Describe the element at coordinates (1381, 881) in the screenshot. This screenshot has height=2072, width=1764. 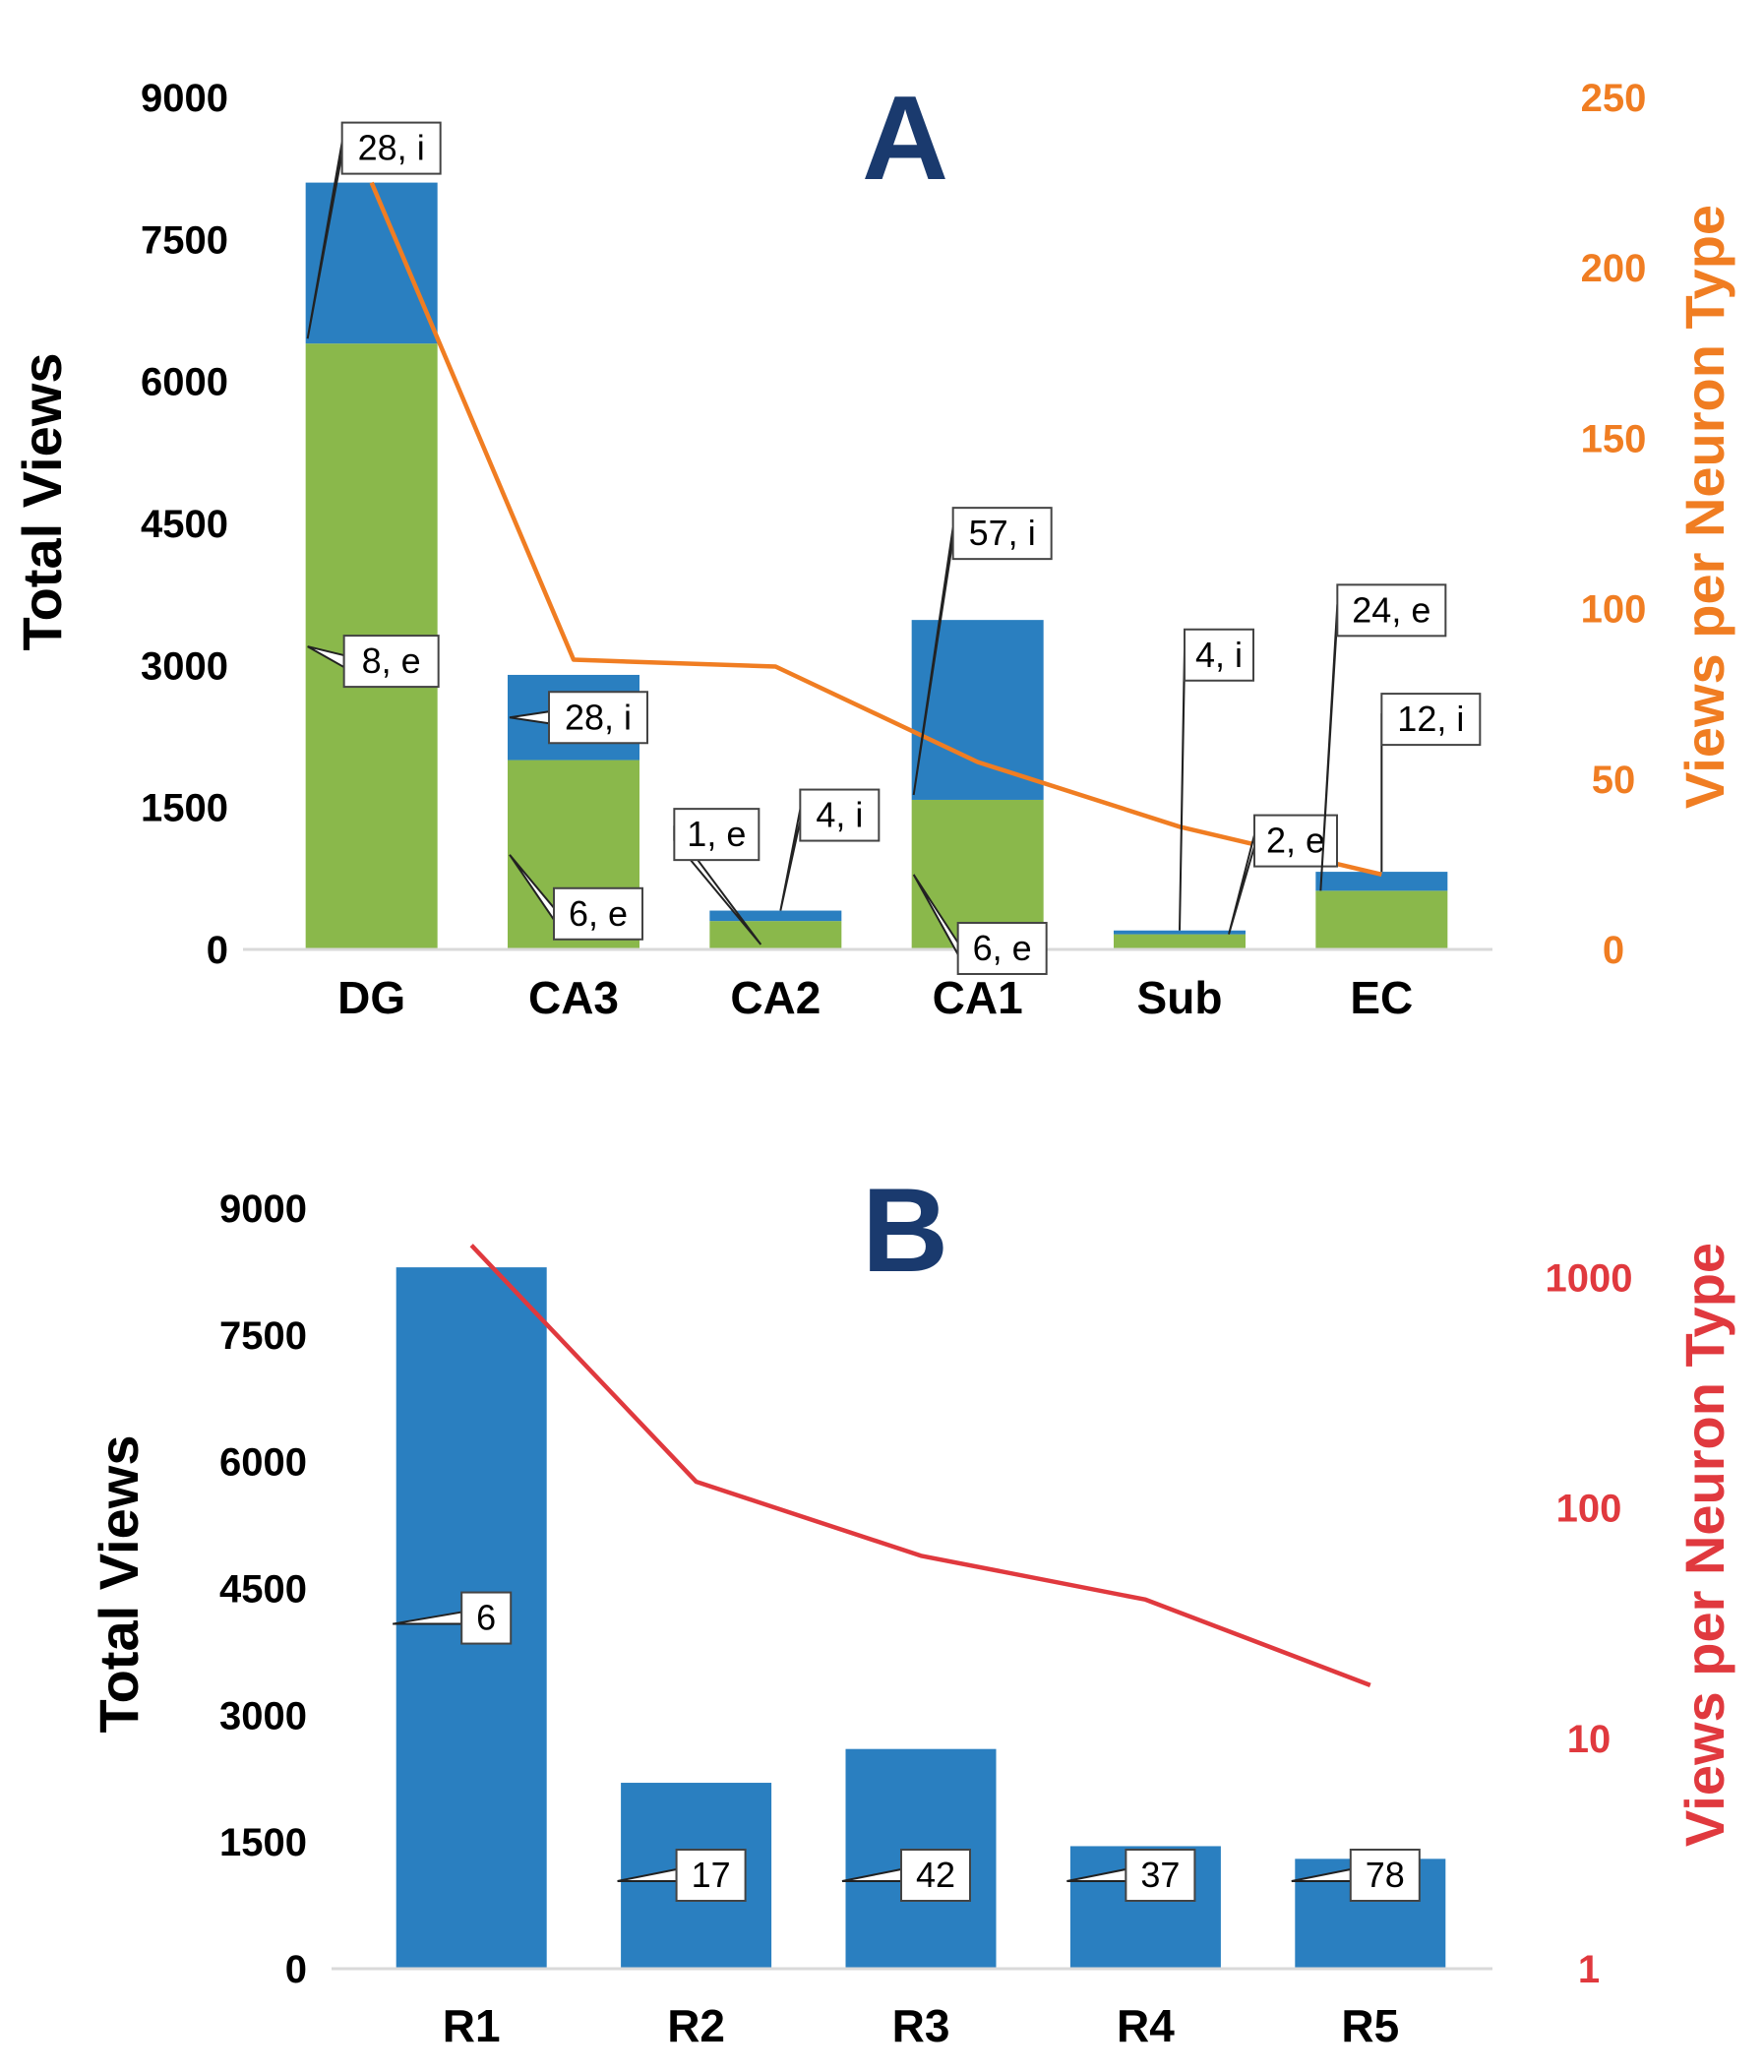
I see `bar-ec-i` at that location.